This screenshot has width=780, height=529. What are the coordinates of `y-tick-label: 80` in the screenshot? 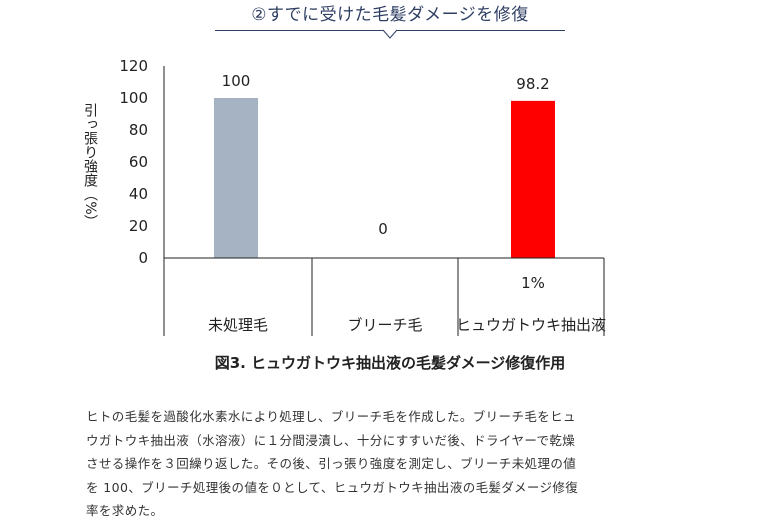 It's located at (138, 130).